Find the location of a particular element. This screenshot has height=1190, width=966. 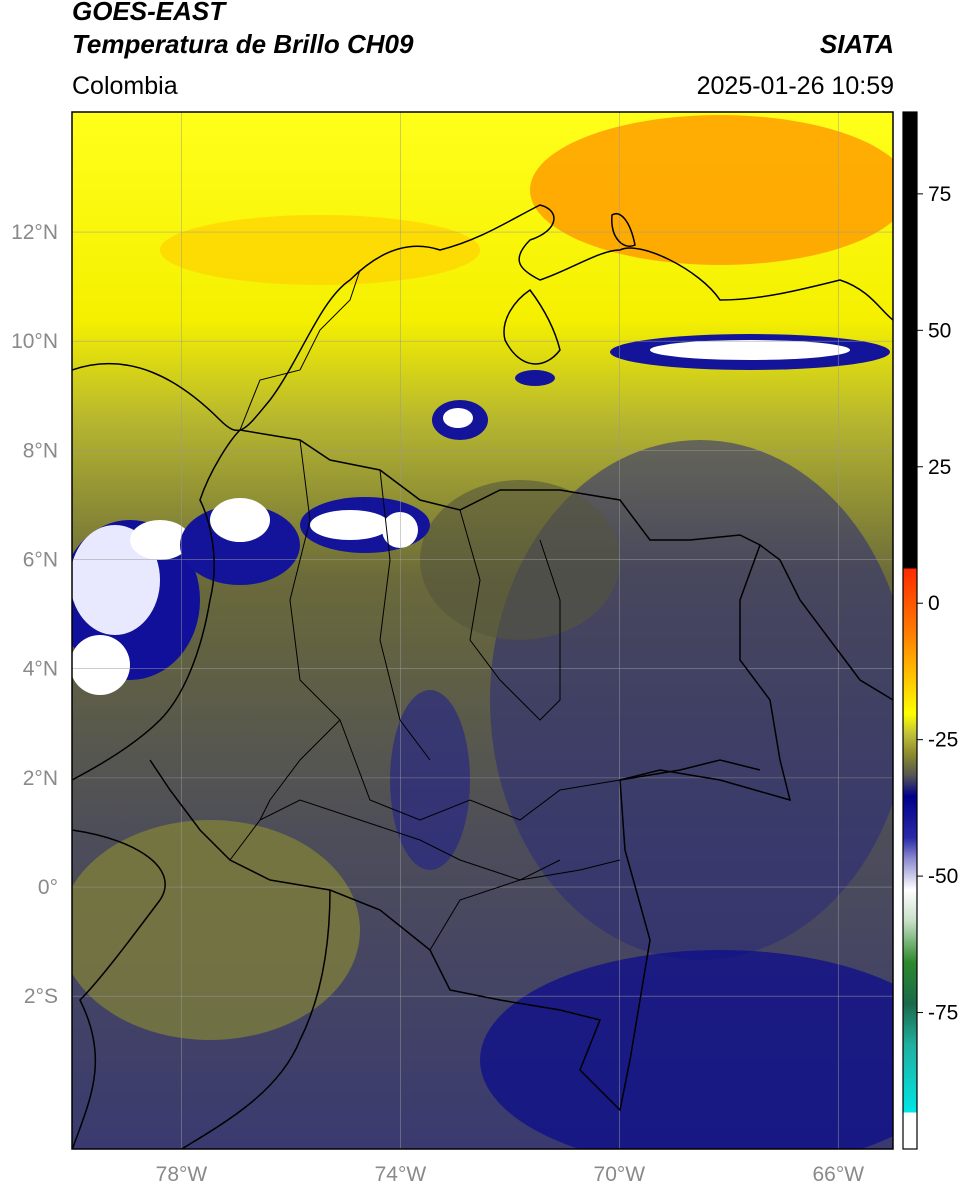

colorbar-labels: 75 50 25 0 -25 -50 -75 is located at coordinates (937, 604).